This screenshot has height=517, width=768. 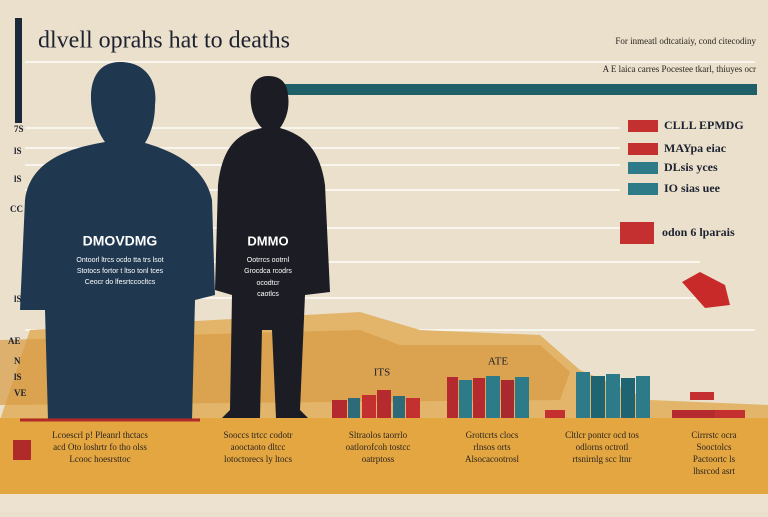 I want to click on footer-caption: Alsocacootrosl, so click(x=492, y=459).